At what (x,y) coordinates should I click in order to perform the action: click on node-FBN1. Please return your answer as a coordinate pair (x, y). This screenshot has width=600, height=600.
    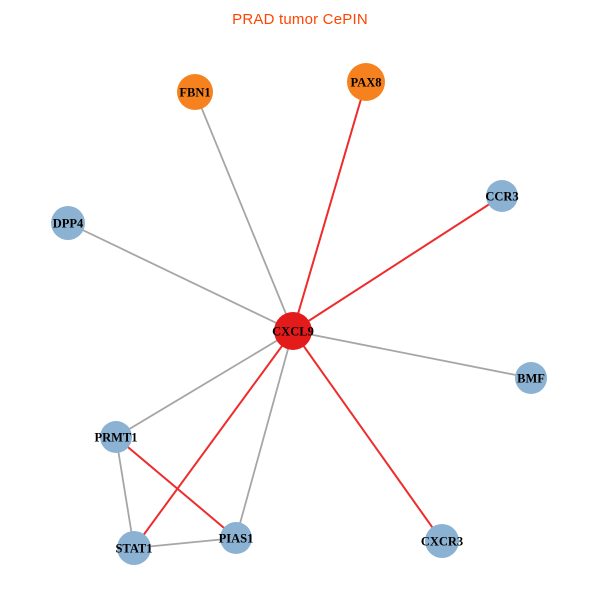
    Looking at the image, I should click on (195, 92).